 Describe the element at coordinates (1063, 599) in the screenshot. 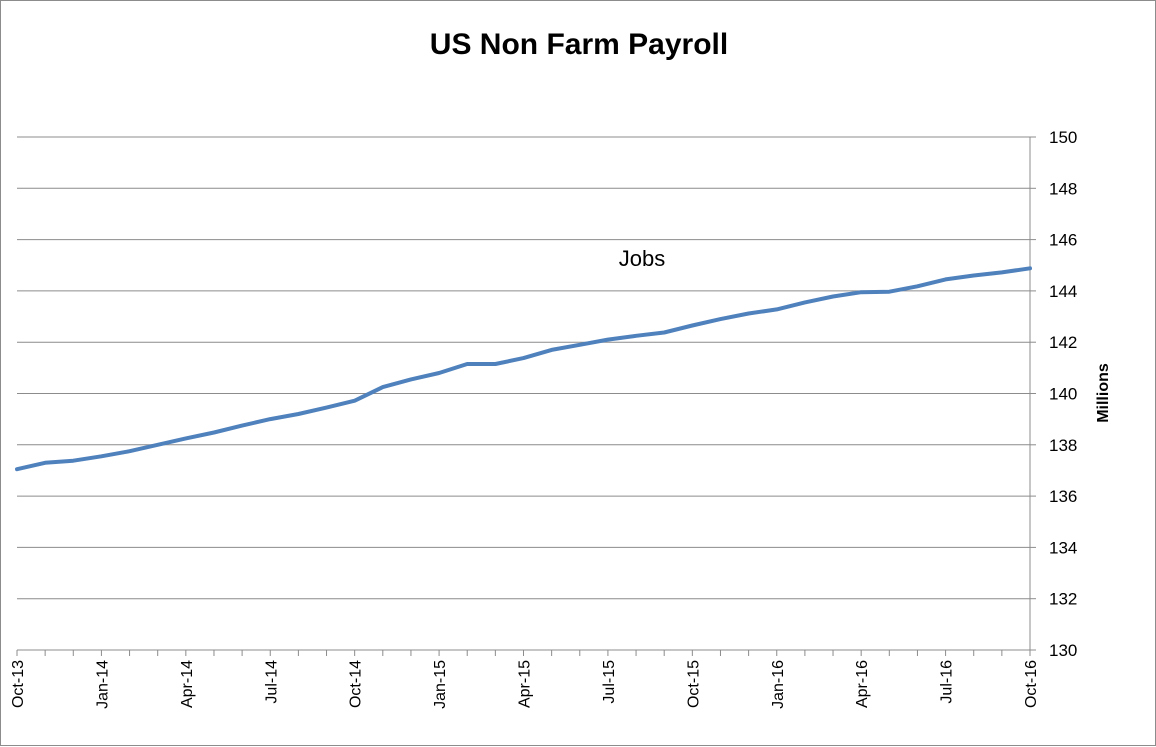

I see `y-tick-label: 132` at that location.